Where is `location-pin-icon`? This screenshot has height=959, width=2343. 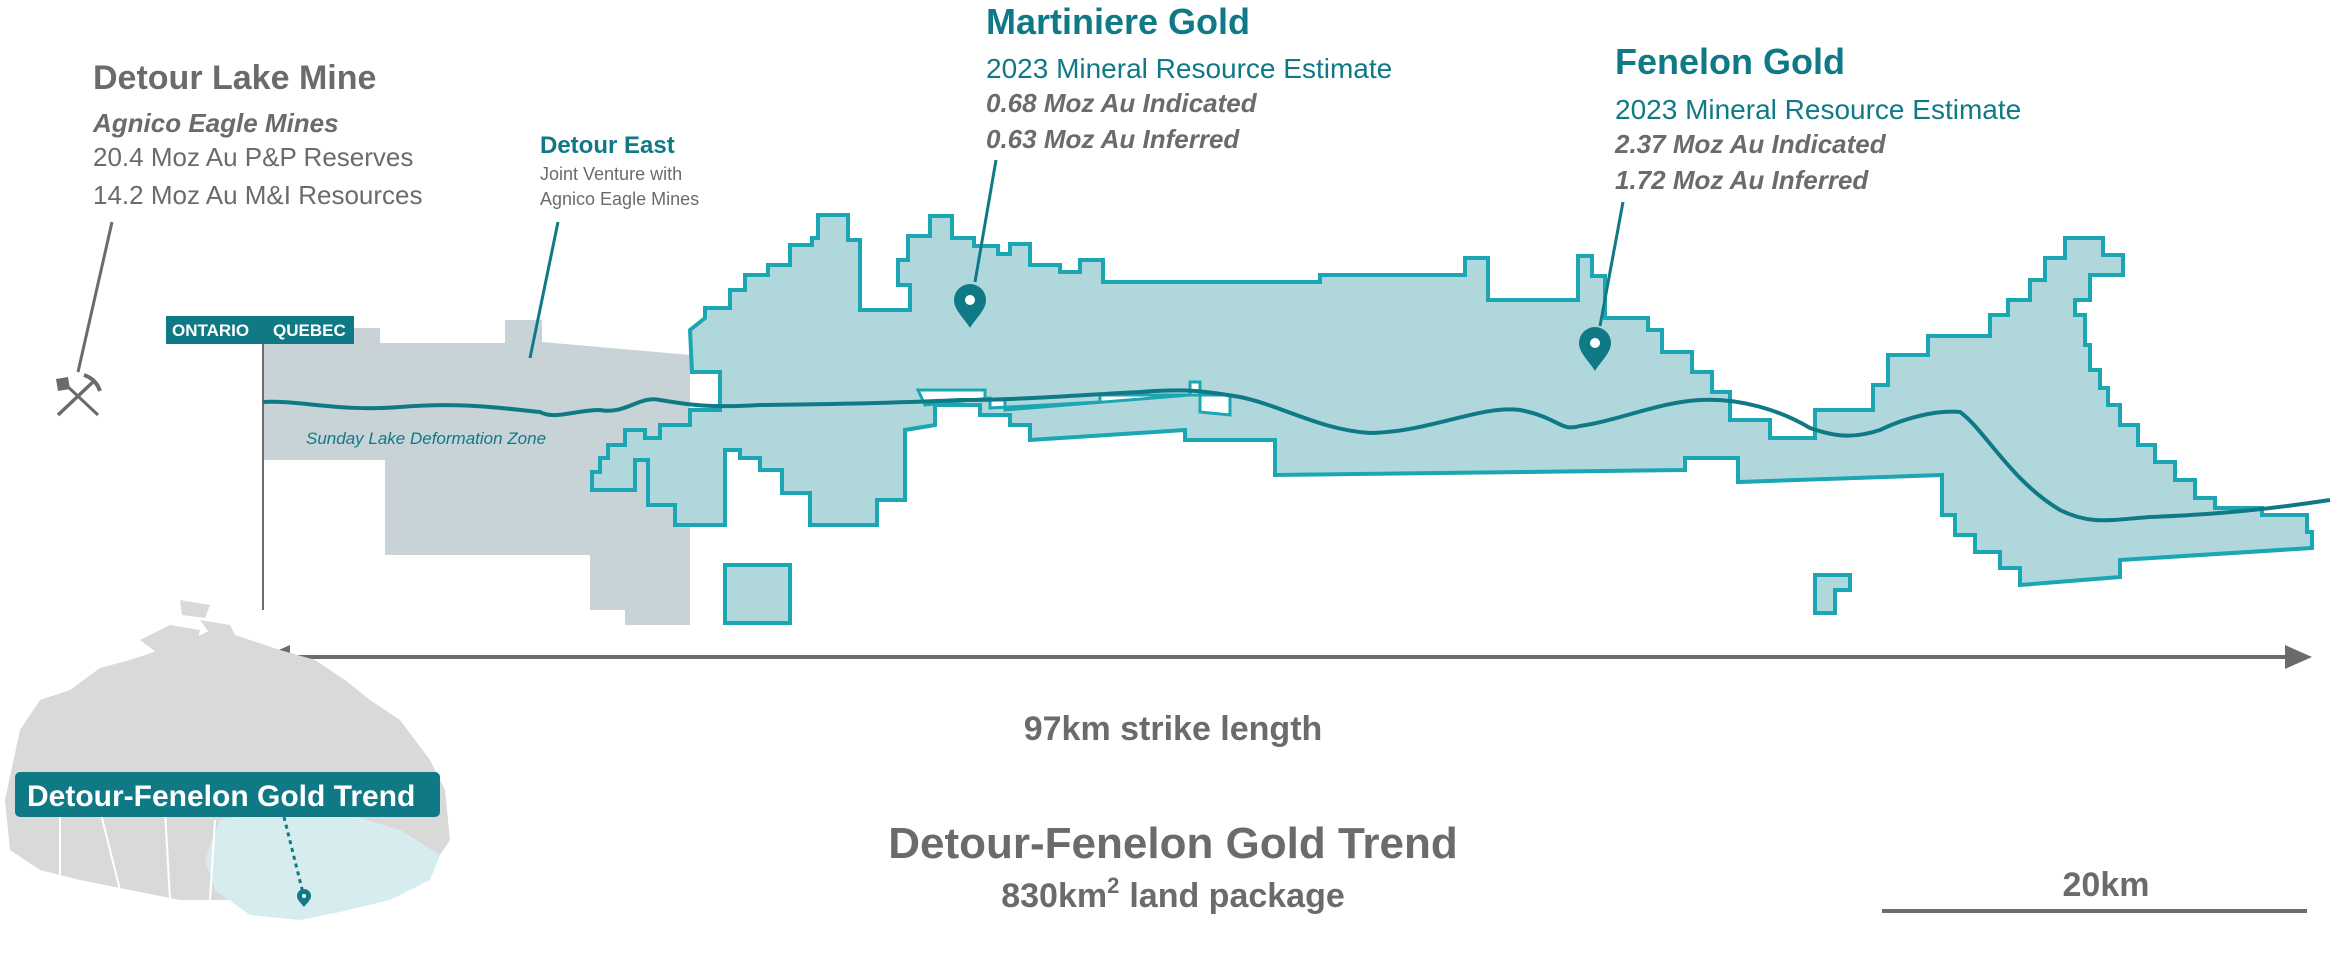 location-pin-icon is located at coordinates (304, 898).